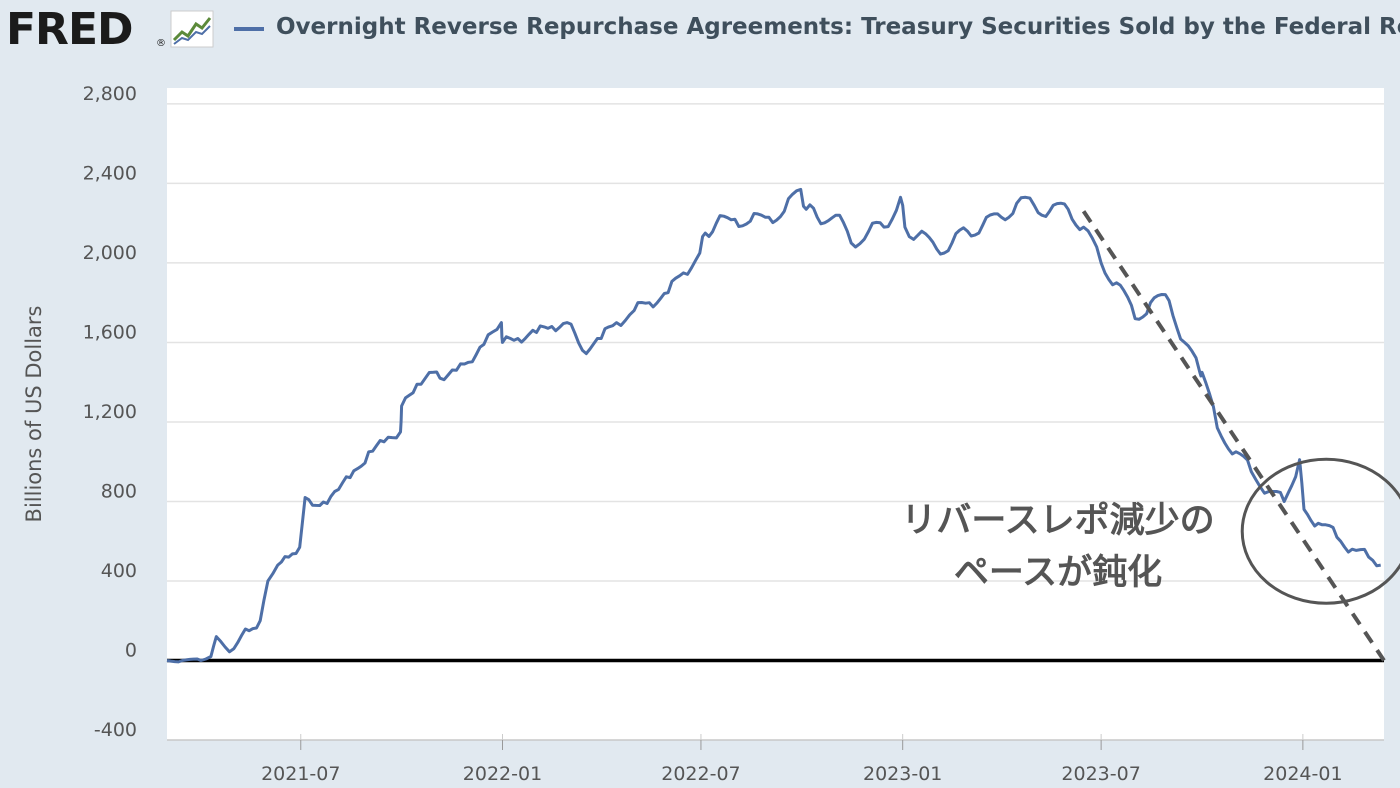  Describe the element at coordinates (1058, 573) in the screenshot. I see `annotation-line-2: ペースが鈍化` at that location.